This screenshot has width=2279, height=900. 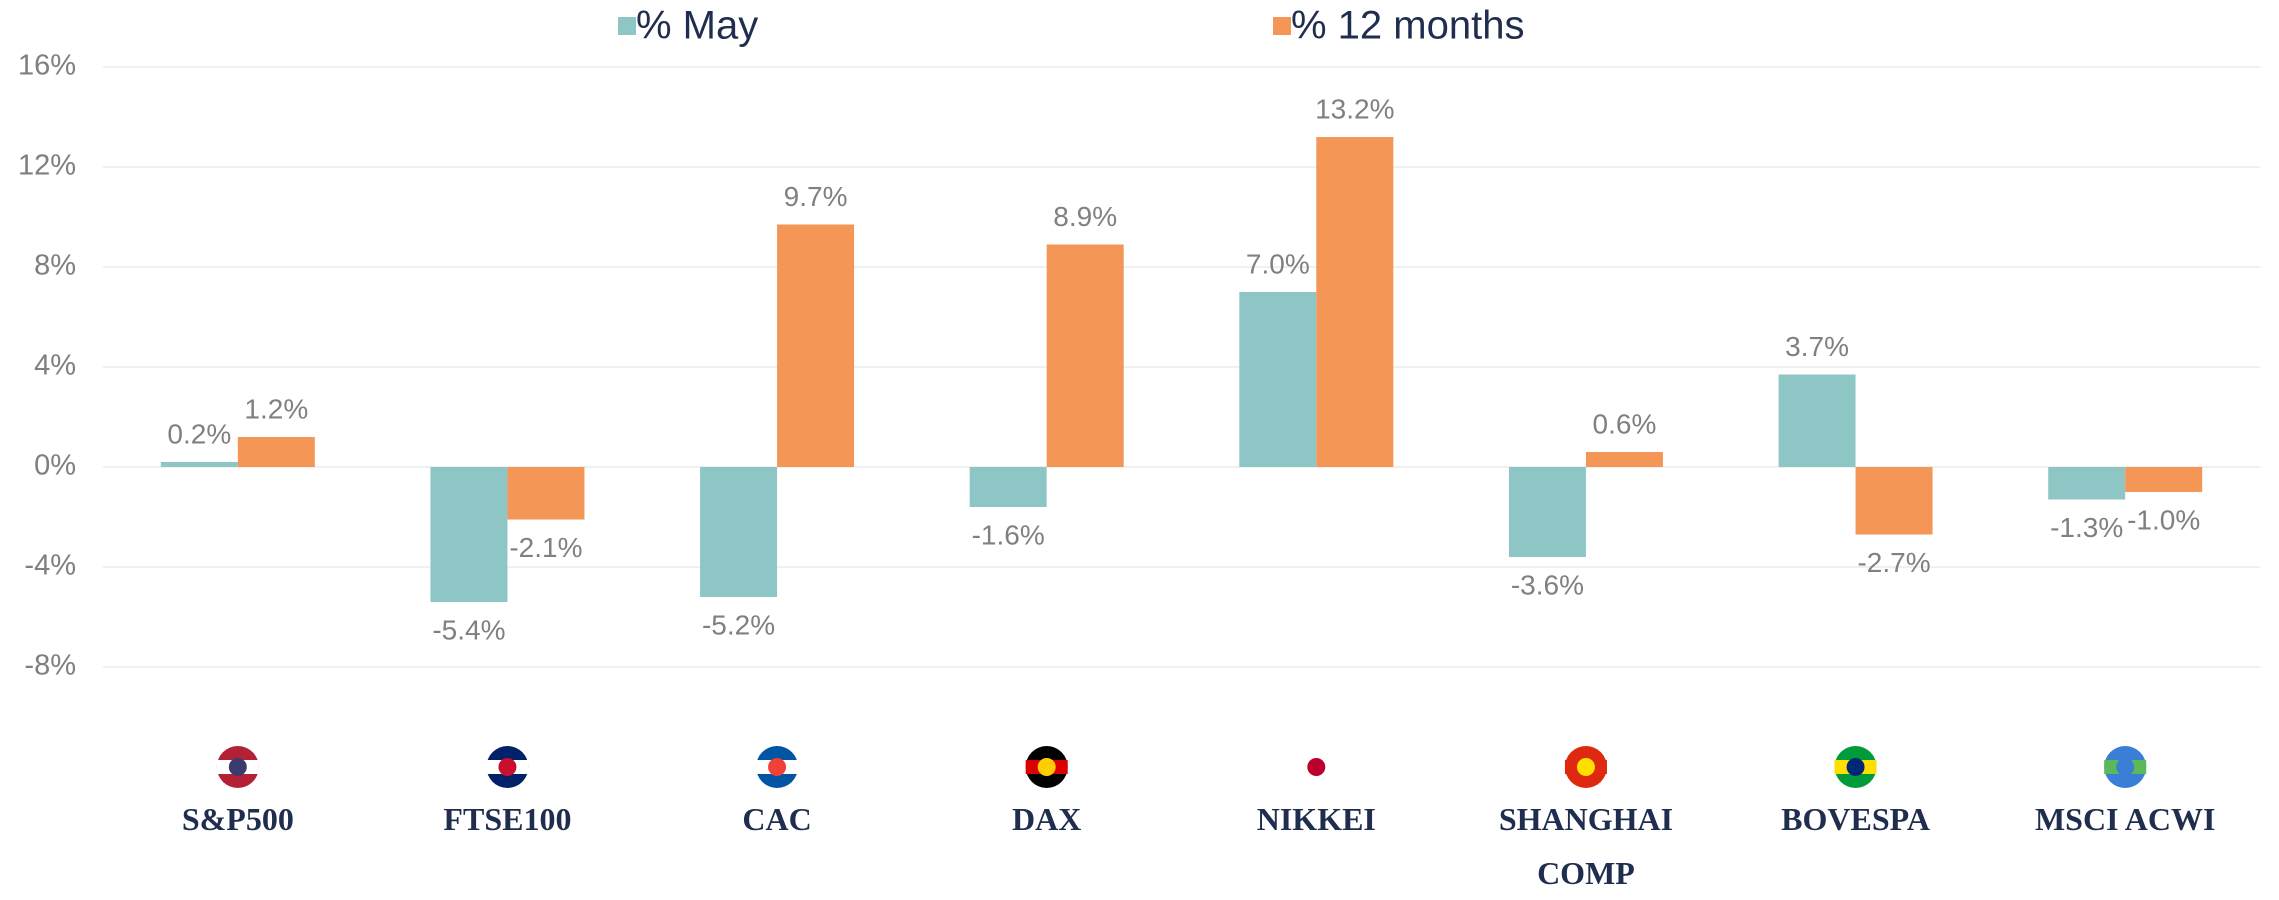 I want to click on x-tick-label: S&P500, so click(x=237, y=819).